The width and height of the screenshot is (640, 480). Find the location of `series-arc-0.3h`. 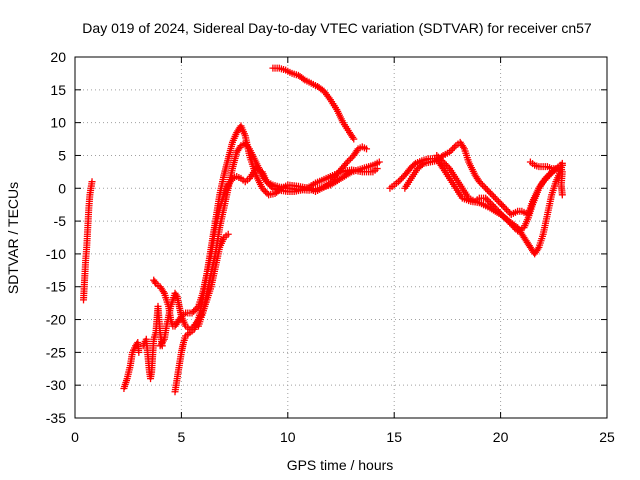

series-arc-0.3h is located at coordinates (88, 241).